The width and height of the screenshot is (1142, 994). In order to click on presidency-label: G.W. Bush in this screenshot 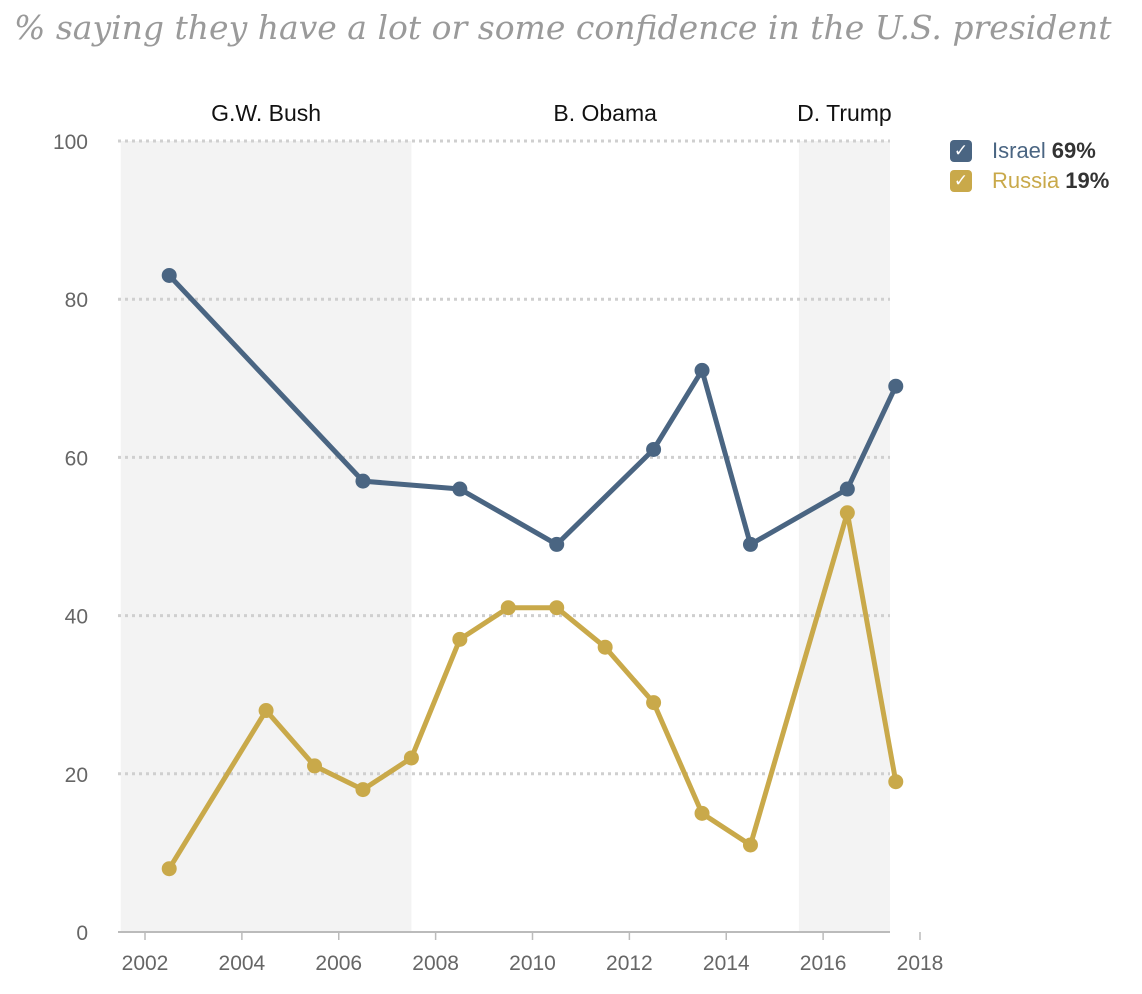, I will do `click(266, 113)`.